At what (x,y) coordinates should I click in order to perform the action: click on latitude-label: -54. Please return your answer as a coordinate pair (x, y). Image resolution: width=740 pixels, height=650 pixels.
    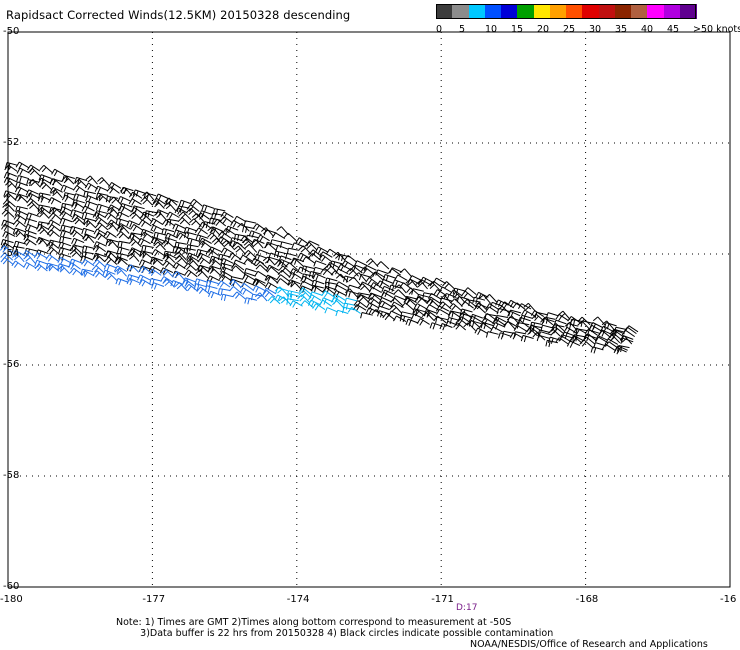
    Looking at the image, I should click on (11, 253).